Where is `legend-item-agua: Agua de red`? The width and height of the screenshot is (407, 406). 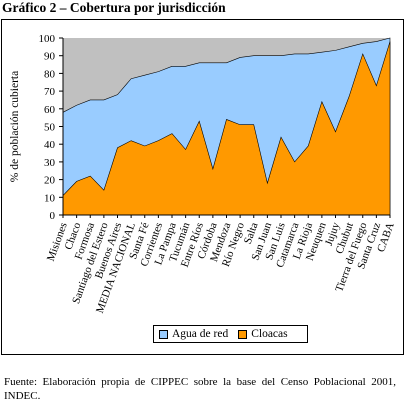 legend-item-agua: Agua de red is located at coordinates (193, 334).